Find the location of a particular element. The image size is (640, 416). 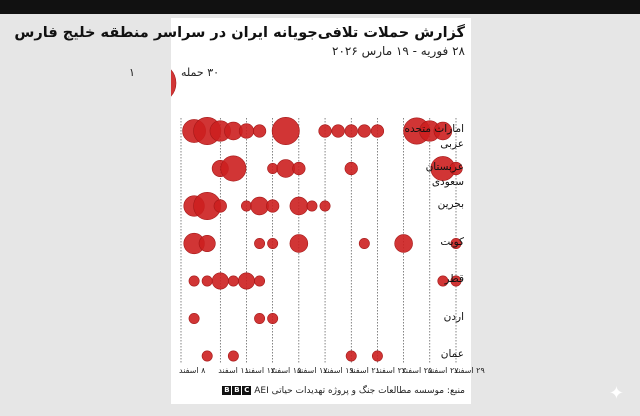

x-tick-label: ۲۷ اسفند is located at coordinates (443, 370).